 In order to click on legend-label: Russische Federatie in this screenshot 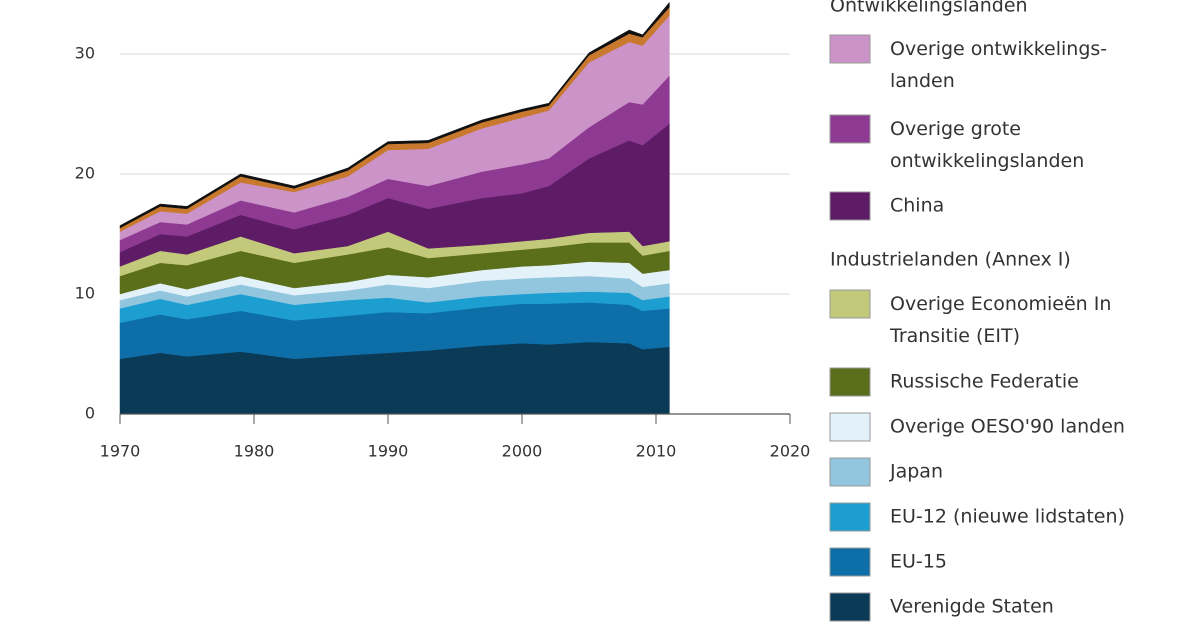, I will do `click(984, 382)`.